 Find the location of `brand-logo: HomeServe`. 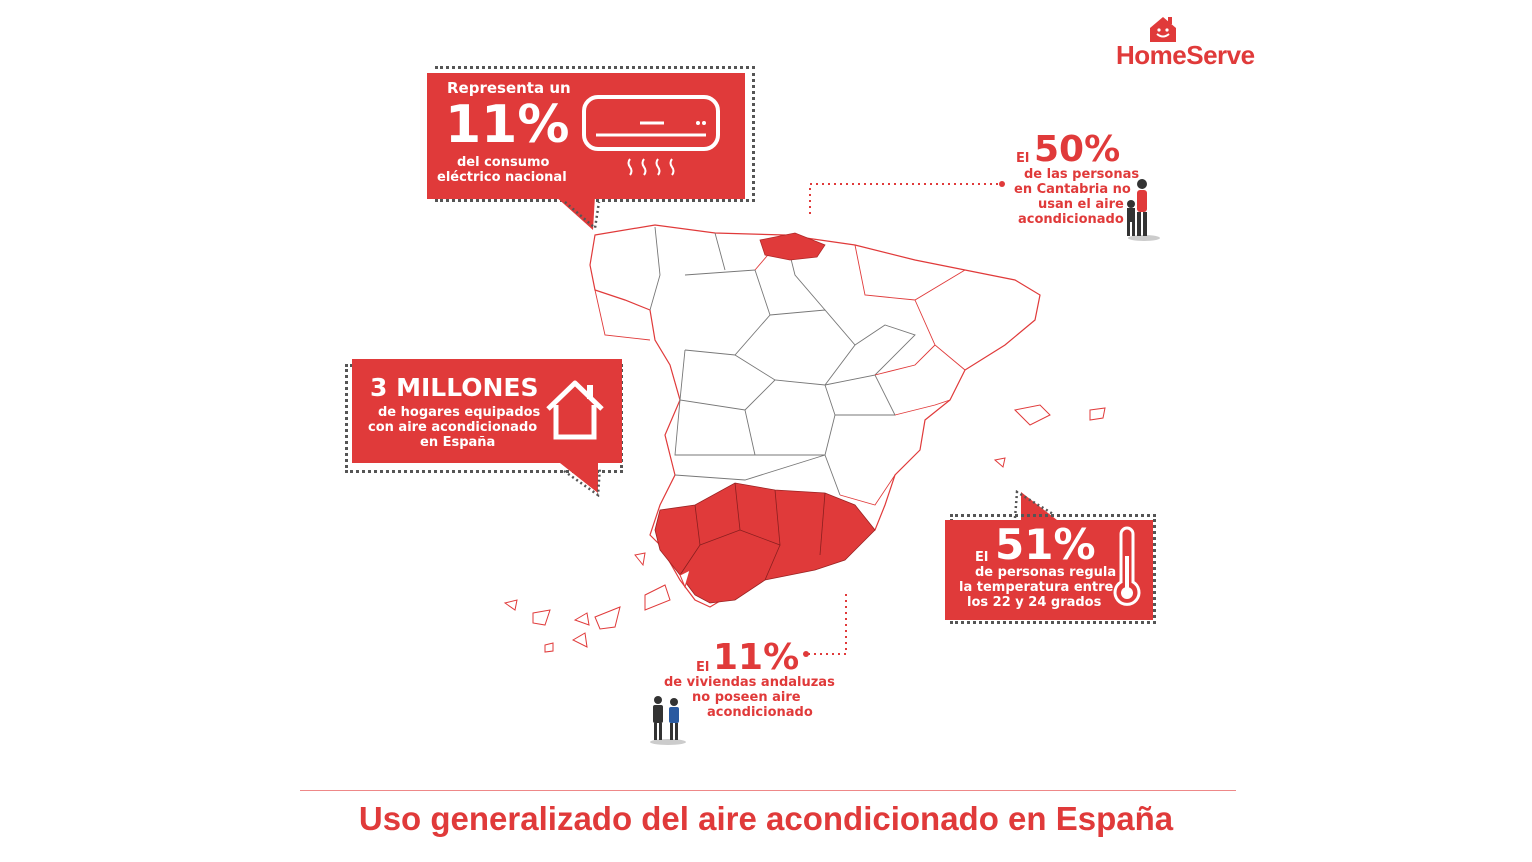

brand-logo: HomeServe is located at coordinates (1187, 42).